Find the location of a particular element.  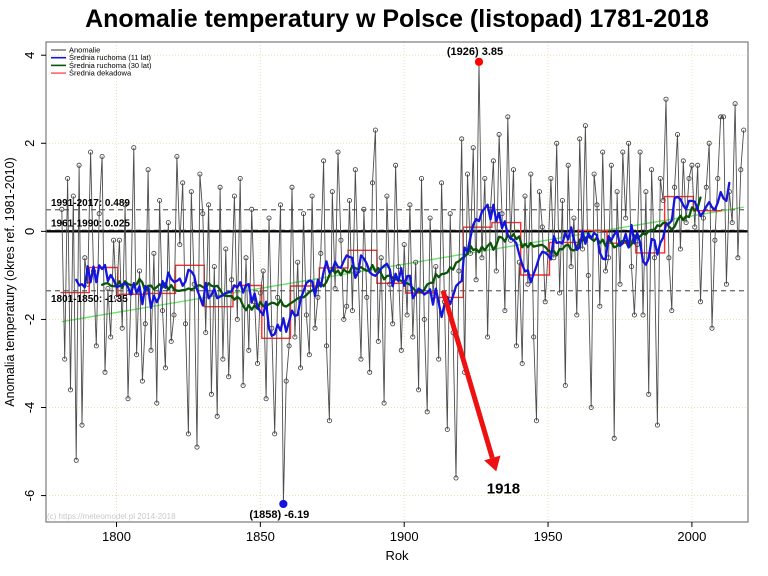

annotation-label-1858: (1858) -6.19 is located at coordinates (279, 515).